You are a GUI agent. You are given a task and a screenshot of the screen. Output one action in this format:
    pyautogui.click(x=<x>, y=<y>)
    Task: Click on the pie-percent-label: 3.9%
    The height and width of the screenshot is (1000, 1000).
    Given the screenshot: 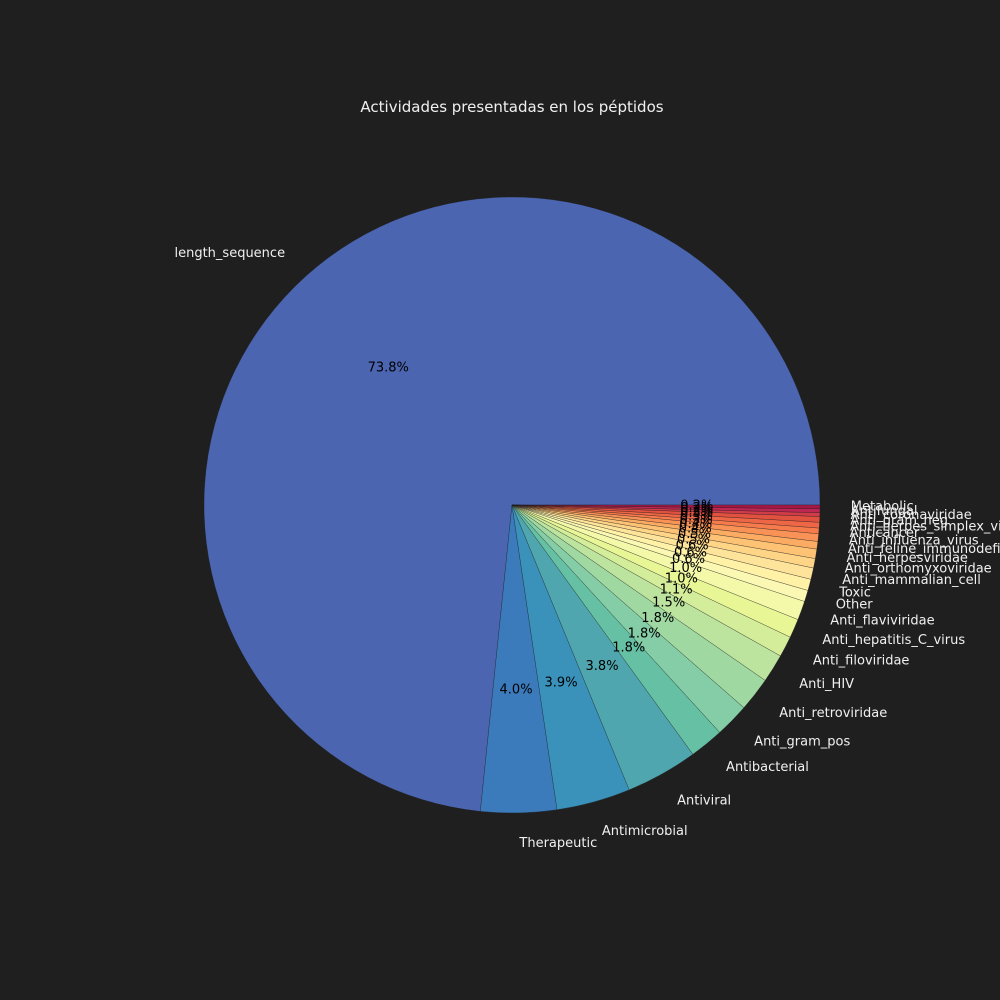 What is the action you would take?
    pyautogui.click(x=561, y=683)
    